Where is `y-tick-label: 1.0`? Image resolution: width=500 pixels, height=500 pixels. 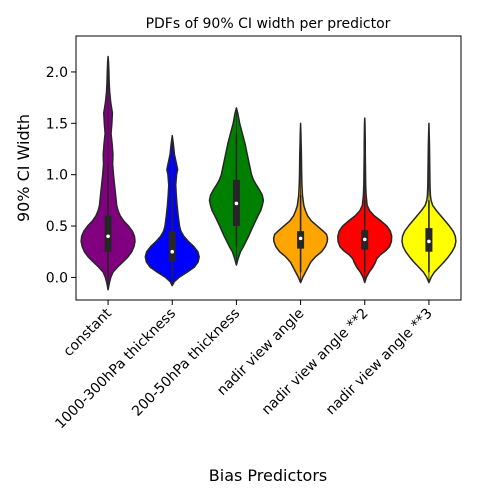
y-tick-label: 1.0 is located at coordinates (57, 176).